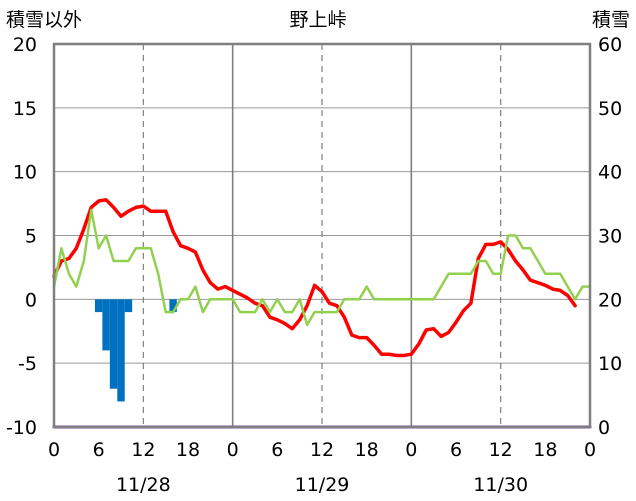 This screenshot has height=501, width=636. What do you see at coordinates (610, 173) in the screenshot?
I see `right-tick-label: 40` at bounding box center [610, 173].